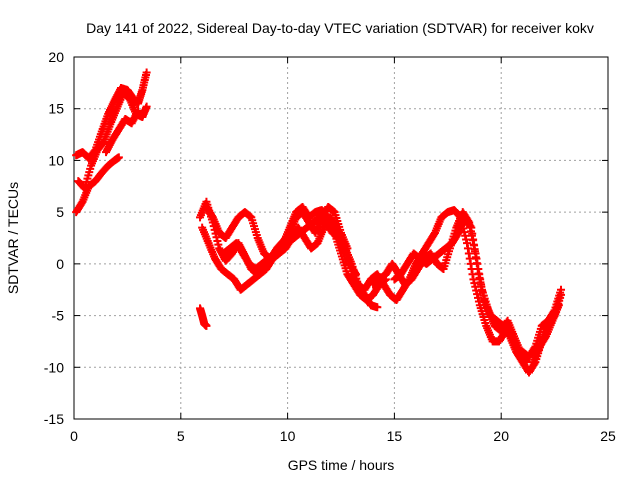 This screenshot has height=480, width=640. What do you see at coordinates (395, 436) in the screenshot?
I see `x-tick-label: 15` at bounding box center [395, 436].